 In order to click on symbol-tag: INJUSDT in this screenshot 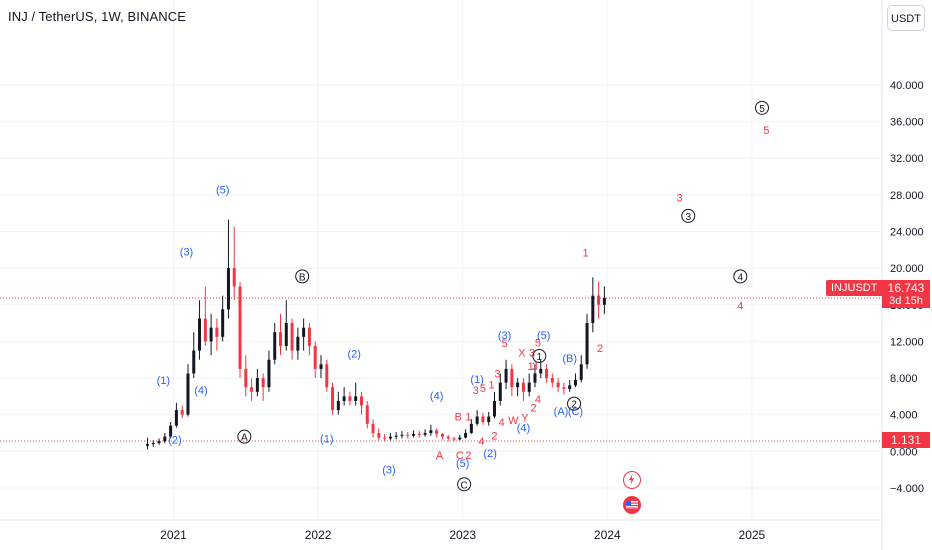, I will do `click(854, 288)`.